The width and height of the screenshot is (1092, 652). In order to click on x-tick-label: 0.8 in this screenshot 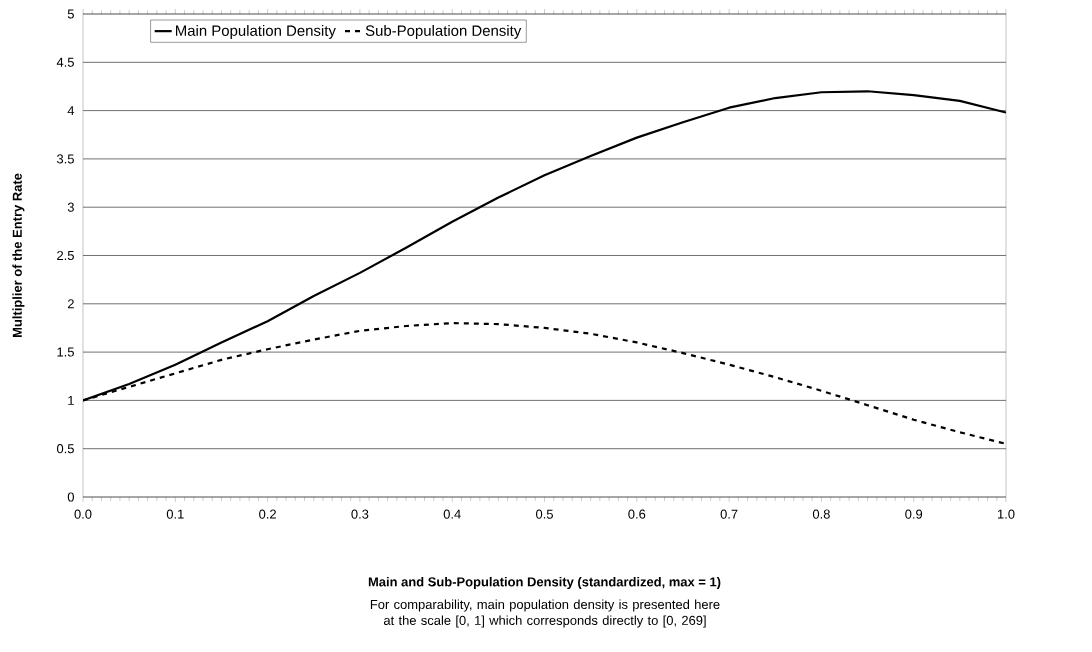, I will do `click(821, 514)`.